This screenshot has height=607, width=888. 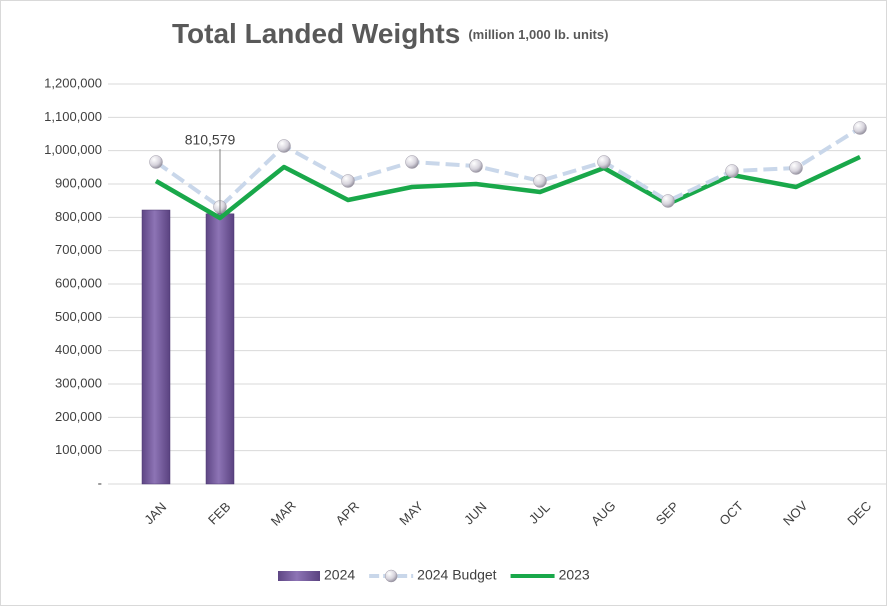 What do you see at coordinates (78, 416) in the screenshot?
I see `y-tick-label: 200,000` at bounding box center [78, 416].